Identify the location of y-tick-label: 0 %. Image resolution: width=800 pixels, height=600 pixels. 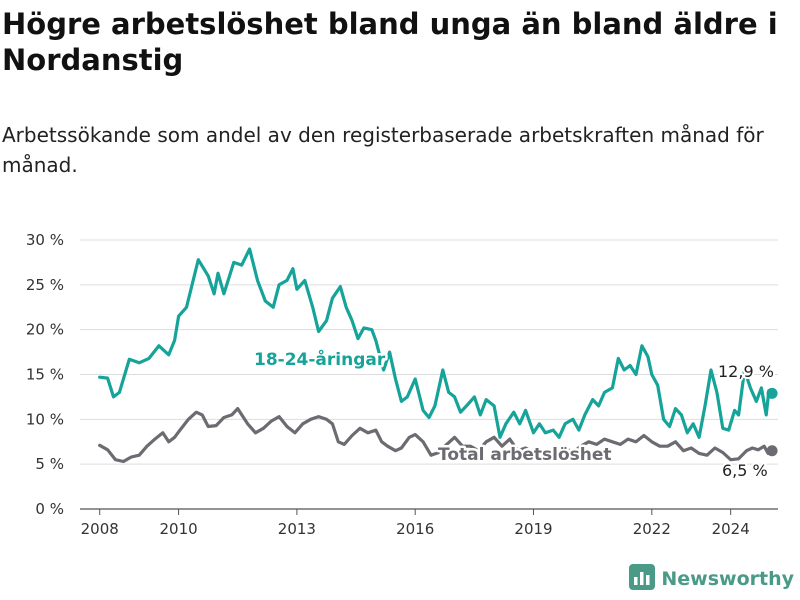
(49, 509).